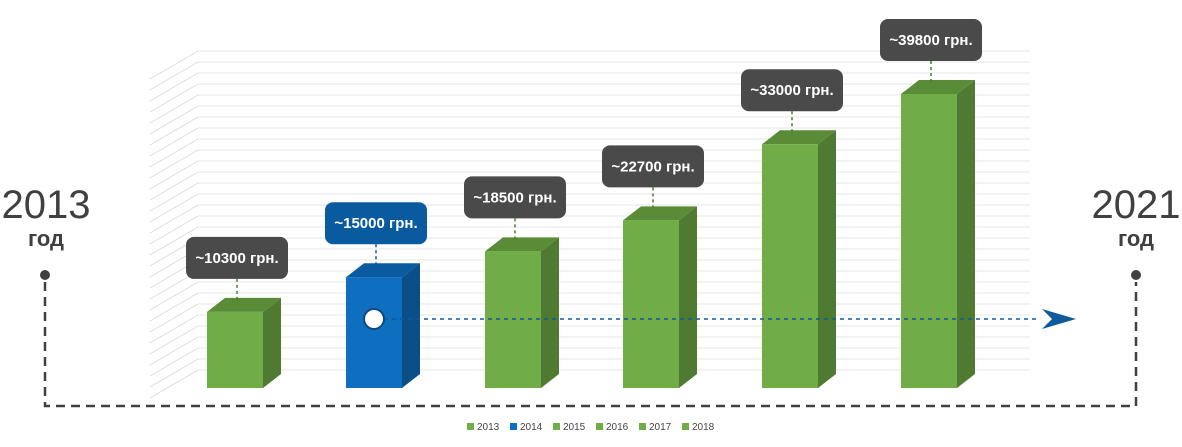 The image size is (1182, 447). I want to click on bar-2017, so click(799, 259).